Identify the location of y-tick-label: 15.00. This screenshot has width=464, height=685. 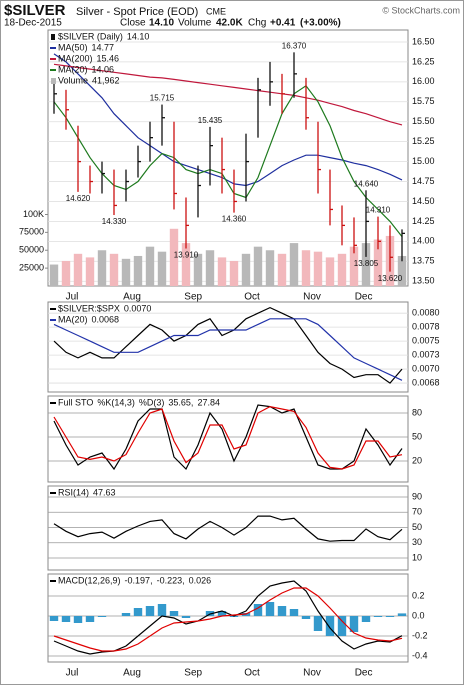
(423, 161).